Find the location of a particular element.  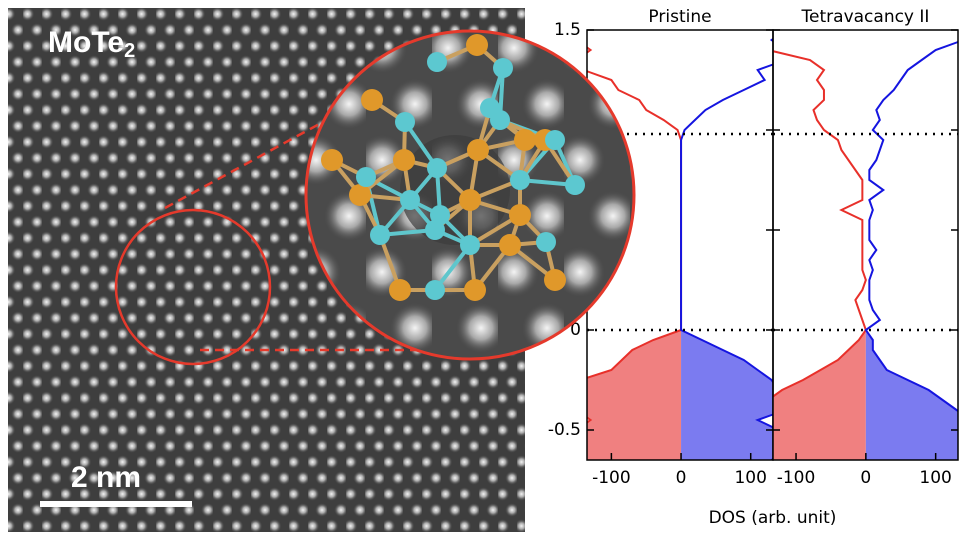

selection-circle is located at coordinates (193, 287).